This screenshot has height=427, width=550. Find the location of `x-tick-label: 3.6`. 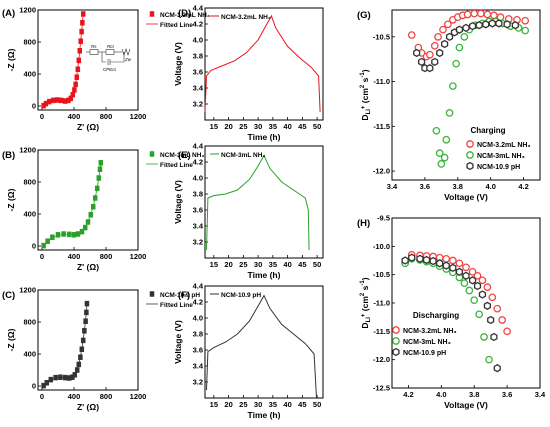

x-tick-label: 3.6 is located at coordinates (425, 186).